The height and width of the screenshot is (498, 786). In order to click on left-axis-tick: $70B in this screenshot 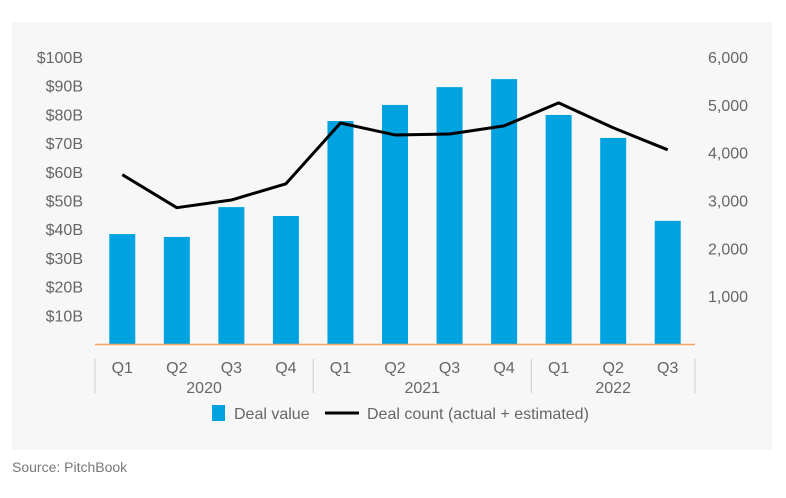, I will do `click(64, 144)`.